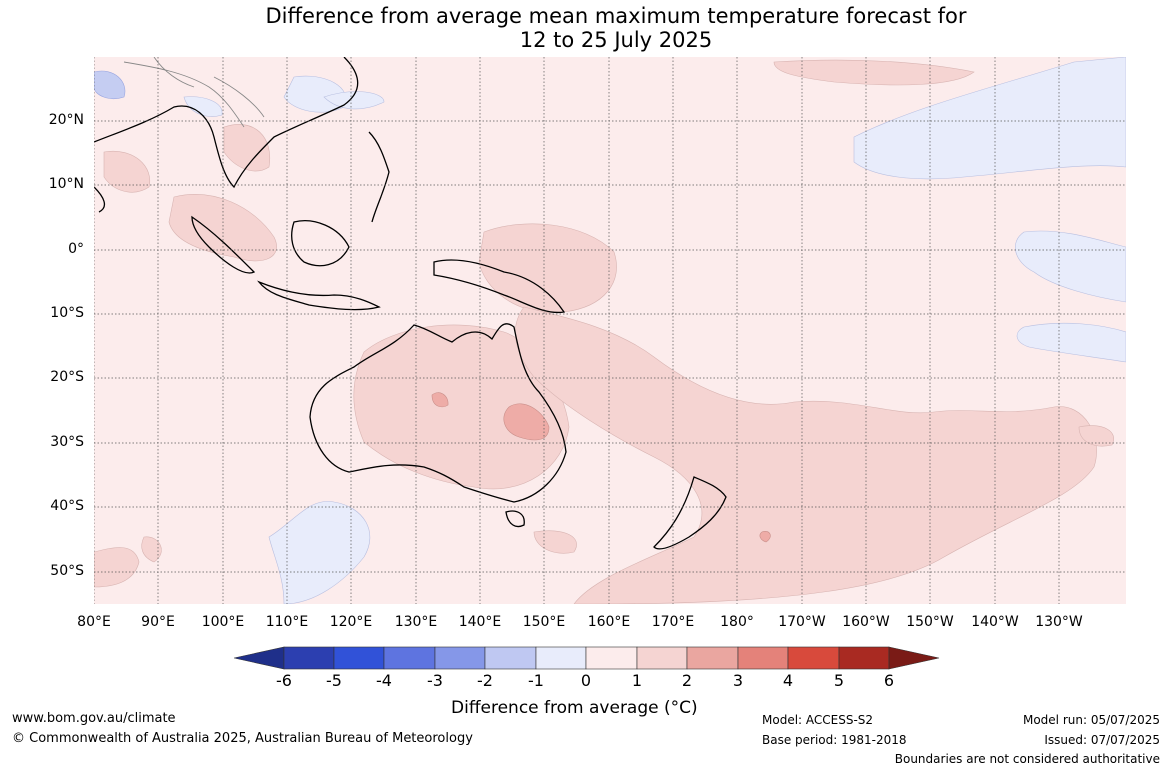 The height and width of the screenshot is (770, 1173). I want to click on colorbar-tick: 2, so click(687, 680).